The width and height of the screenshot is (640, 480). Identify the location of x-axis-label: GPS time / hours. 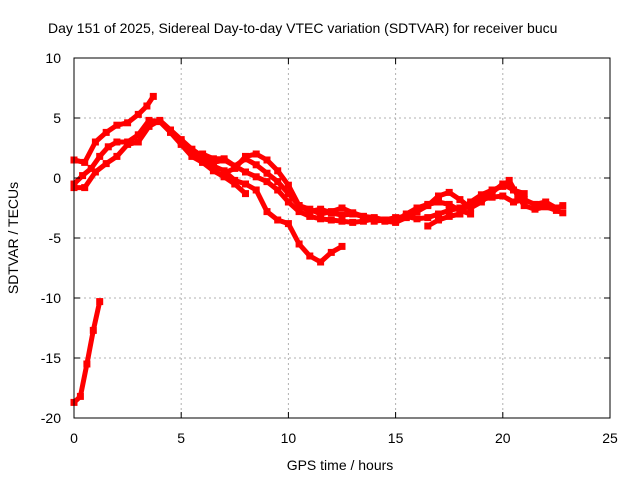
(340, 465).